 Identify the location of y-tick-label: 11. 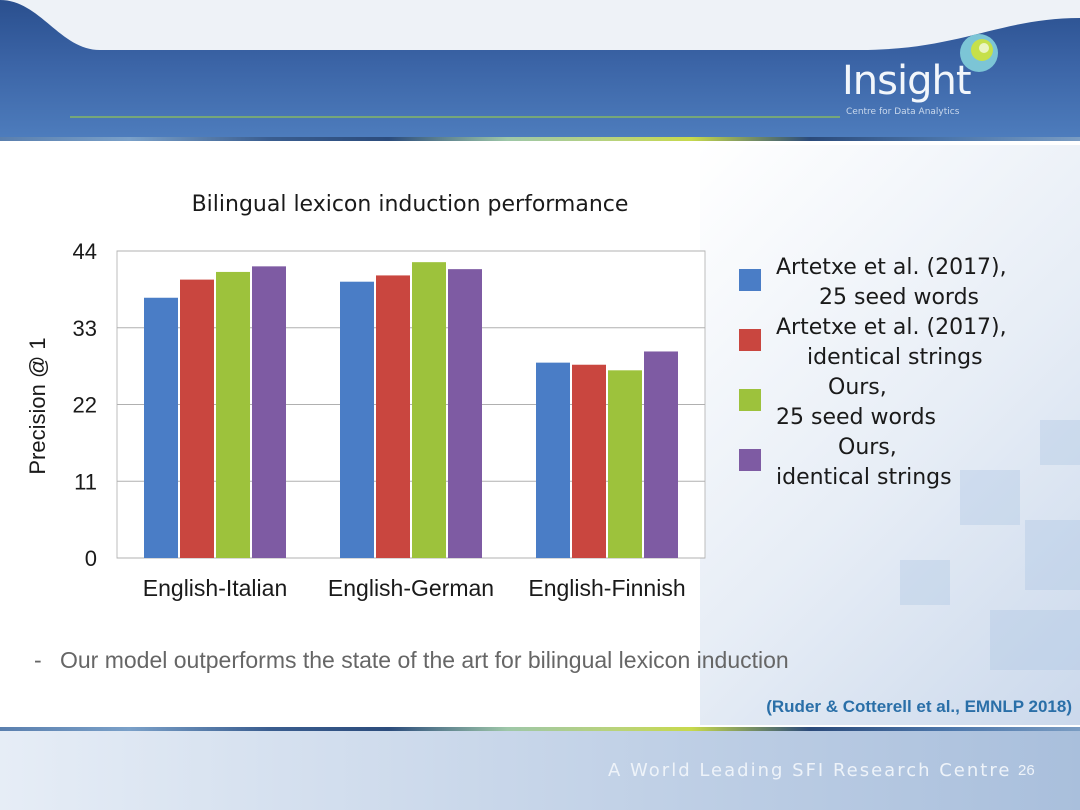
(85, 481).